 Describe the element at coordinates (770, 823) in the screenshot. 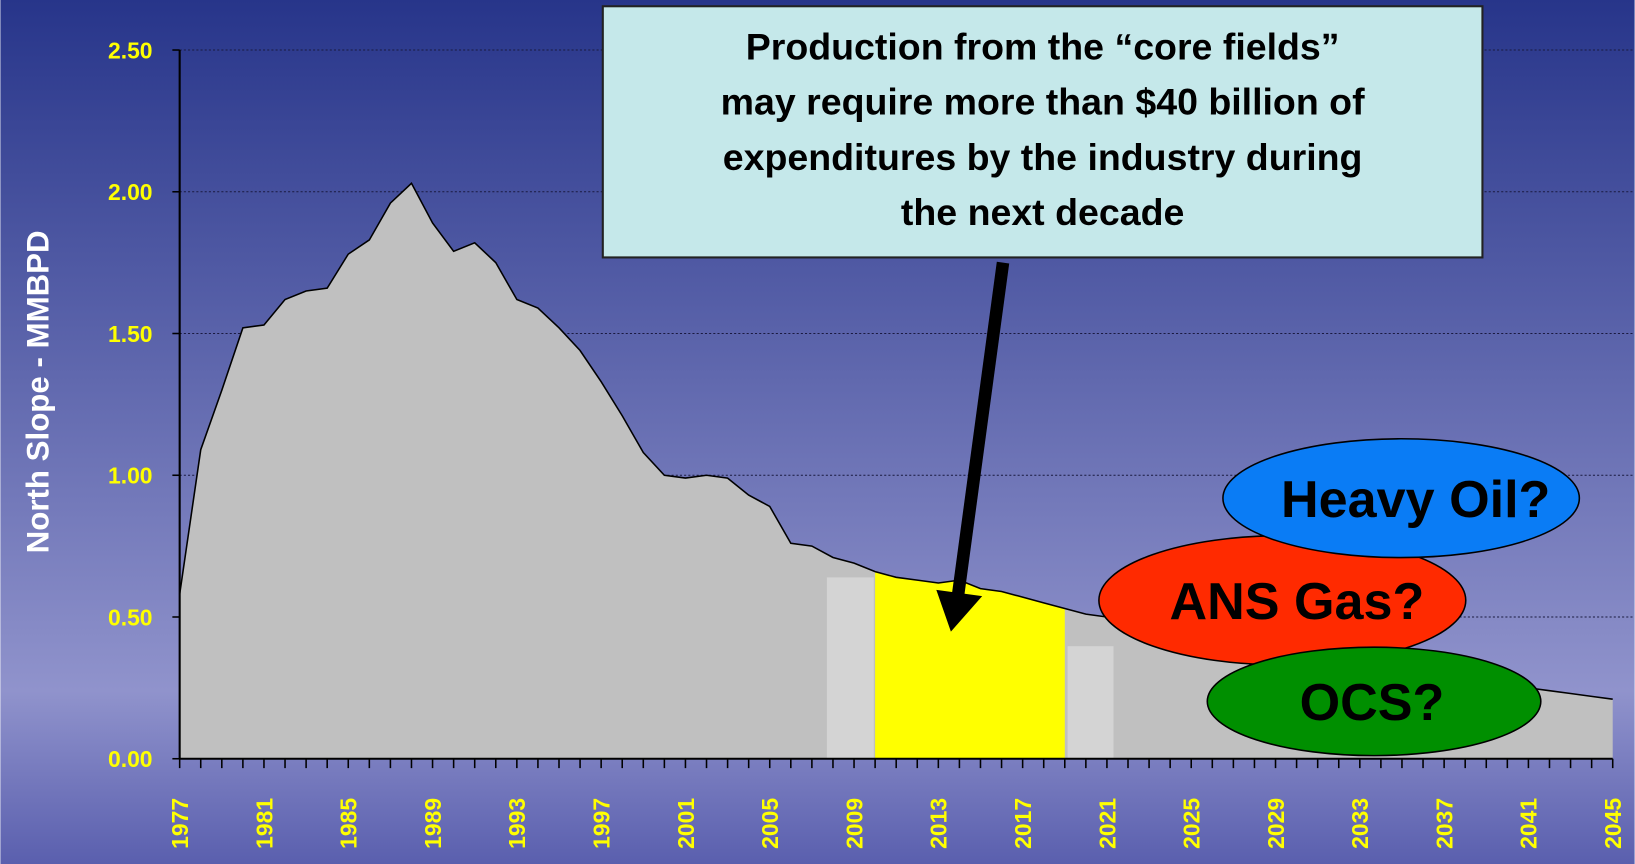

I see `x-tick-label: 2005` at that location.